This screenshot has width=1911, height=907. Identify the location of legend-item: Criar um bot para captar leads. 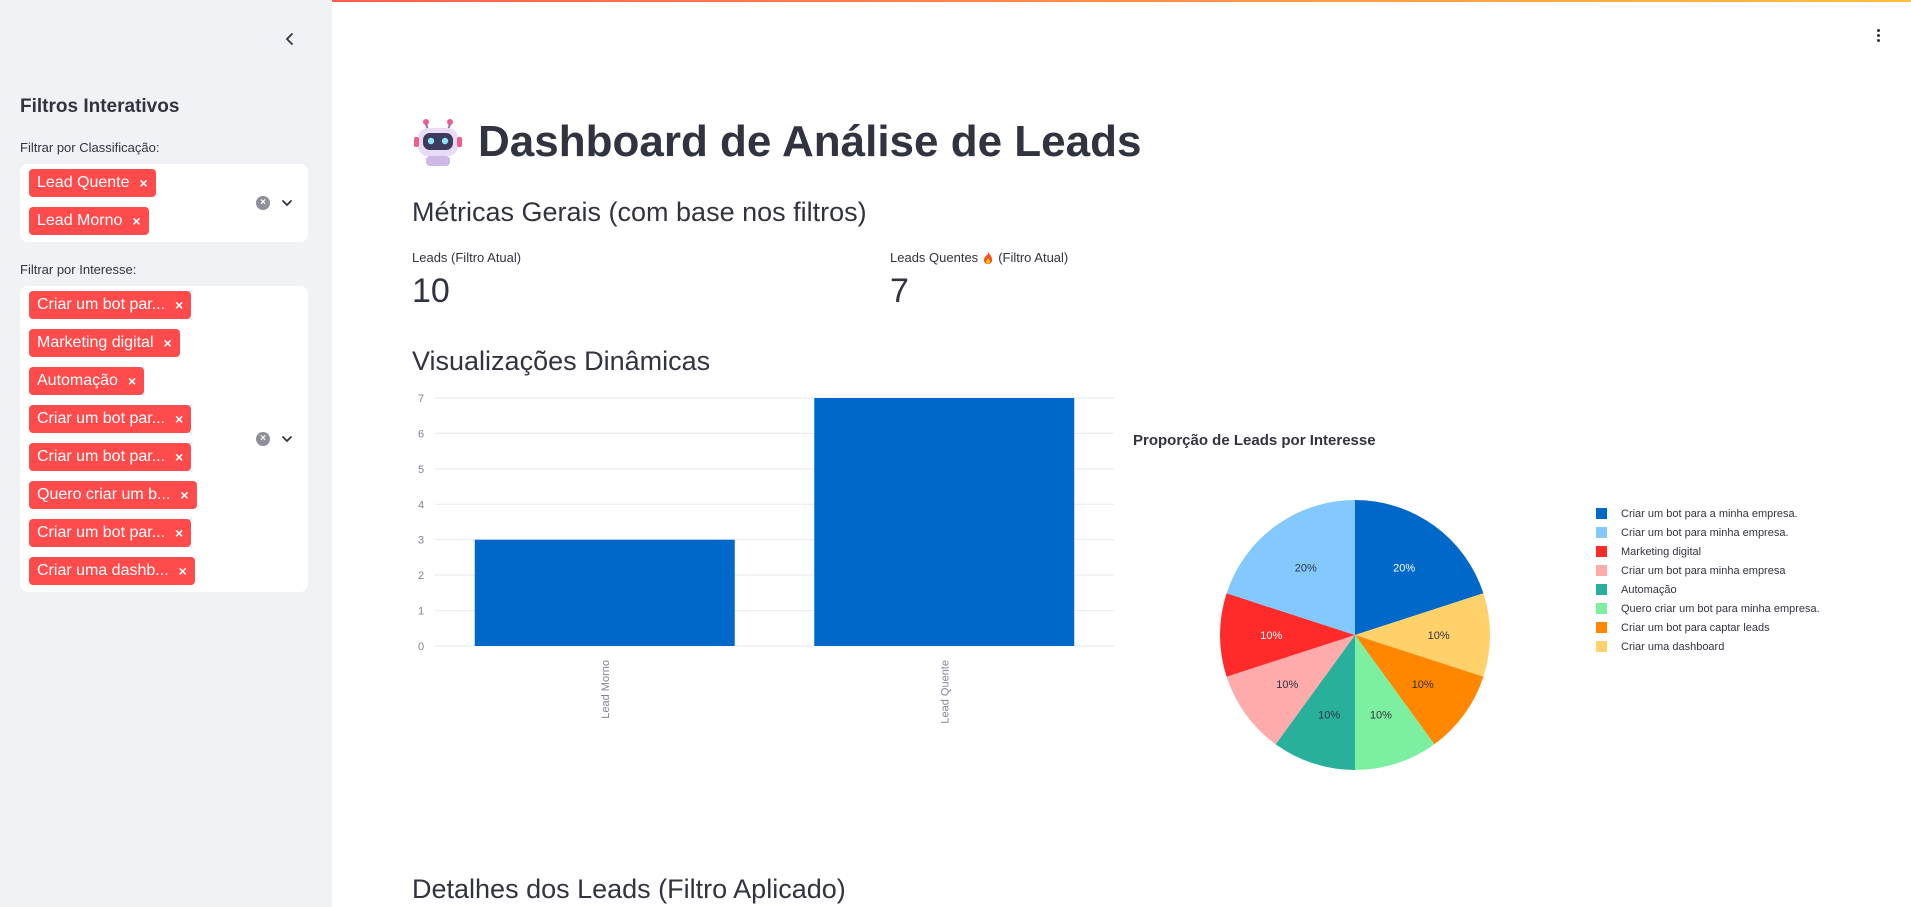
(1708, 627).